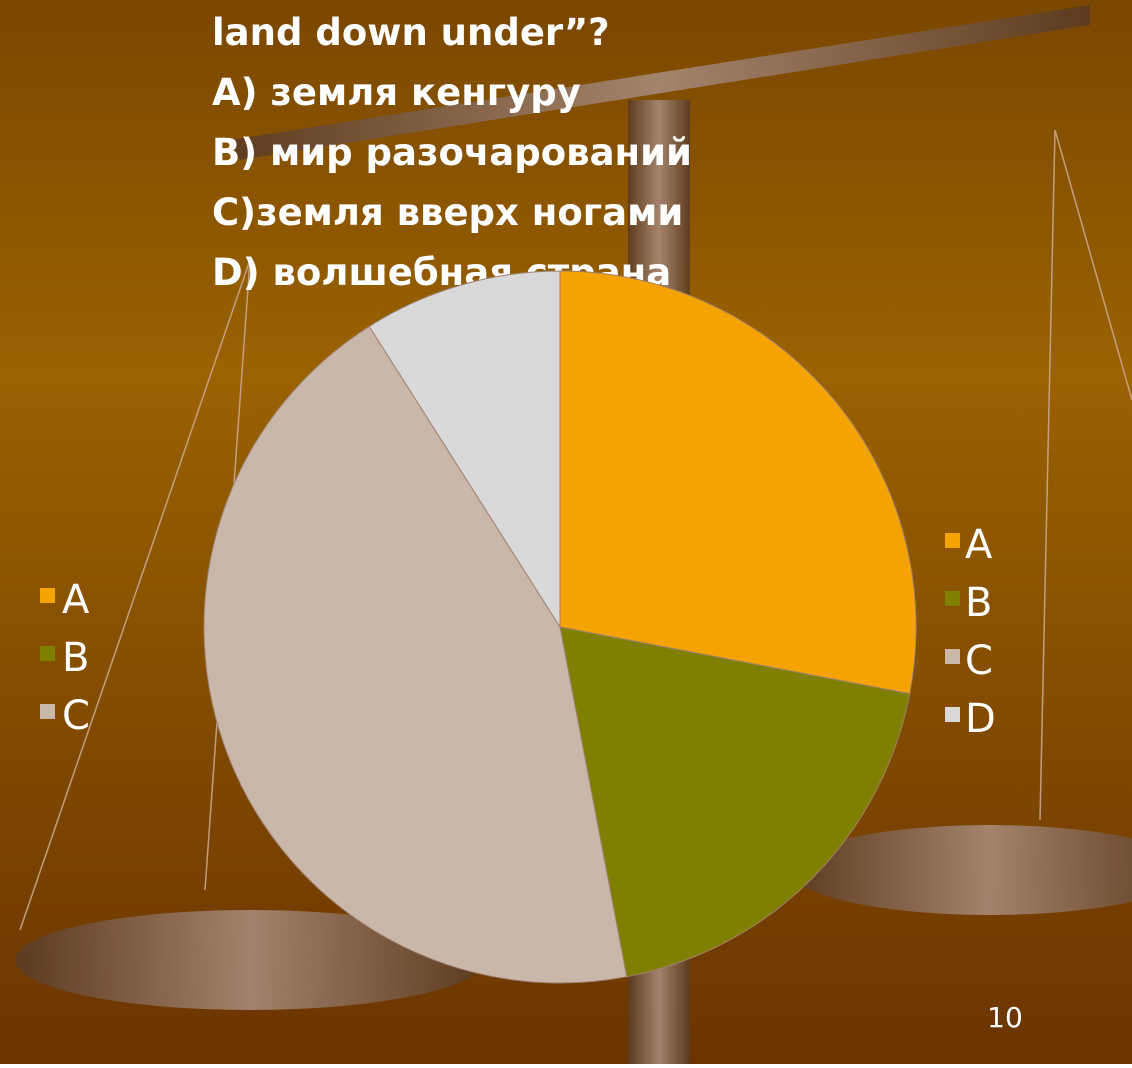 This screenshot has width=1132, height=1068. I want to click on question-line: A) земля кенгуру, so click(396, 92).